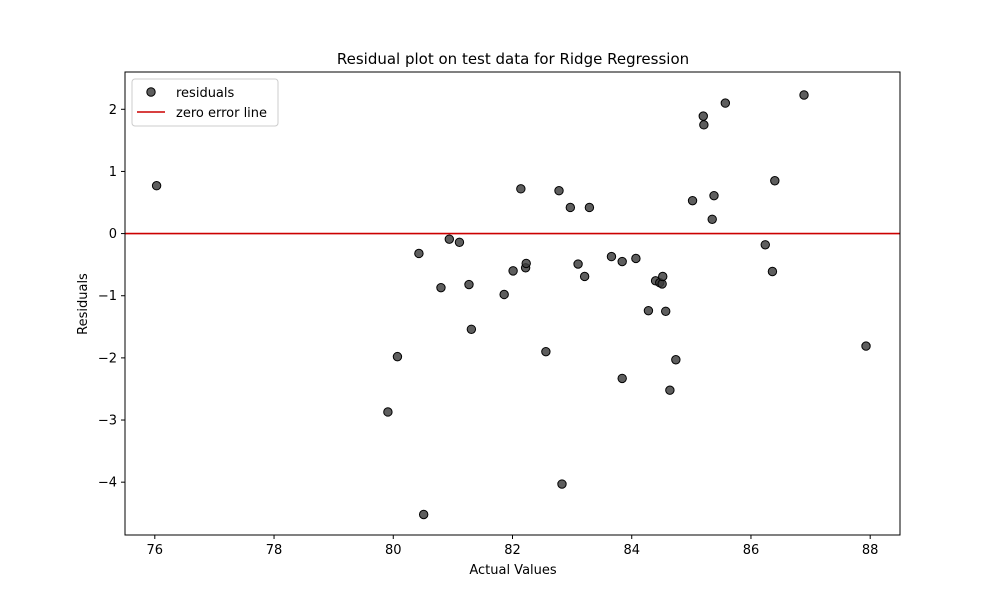 This screenshot has width=1000, height=600. I want to click on x-tick-label: 88, so click(870, 550).